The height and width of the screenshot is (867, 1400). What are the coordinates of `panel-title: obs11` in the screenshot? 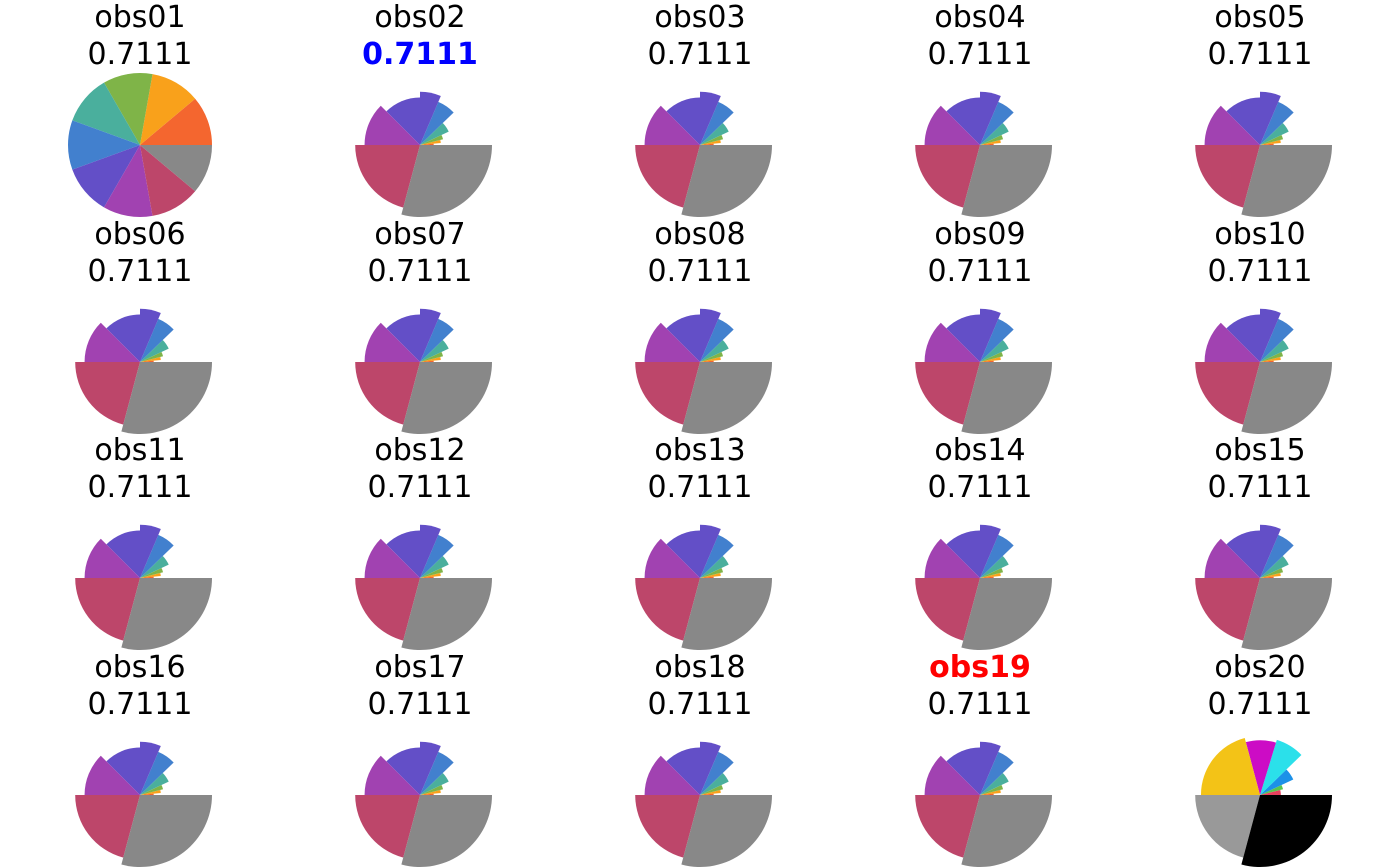 It's located at (140, 450).